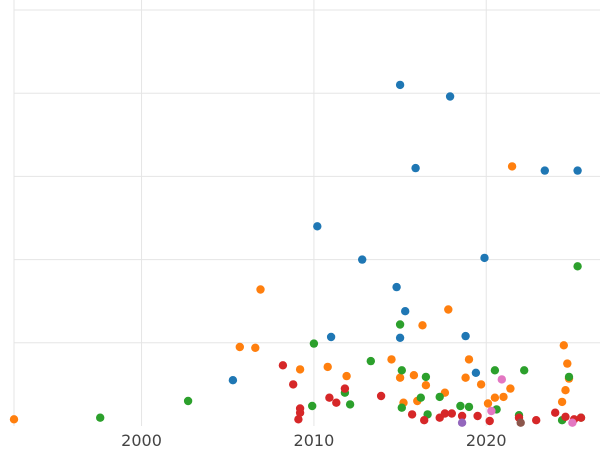 The height and width of the screenshot is (450, 600). I want to click on x-tick-labels: 2000 2010 2020, so click(313, 440).